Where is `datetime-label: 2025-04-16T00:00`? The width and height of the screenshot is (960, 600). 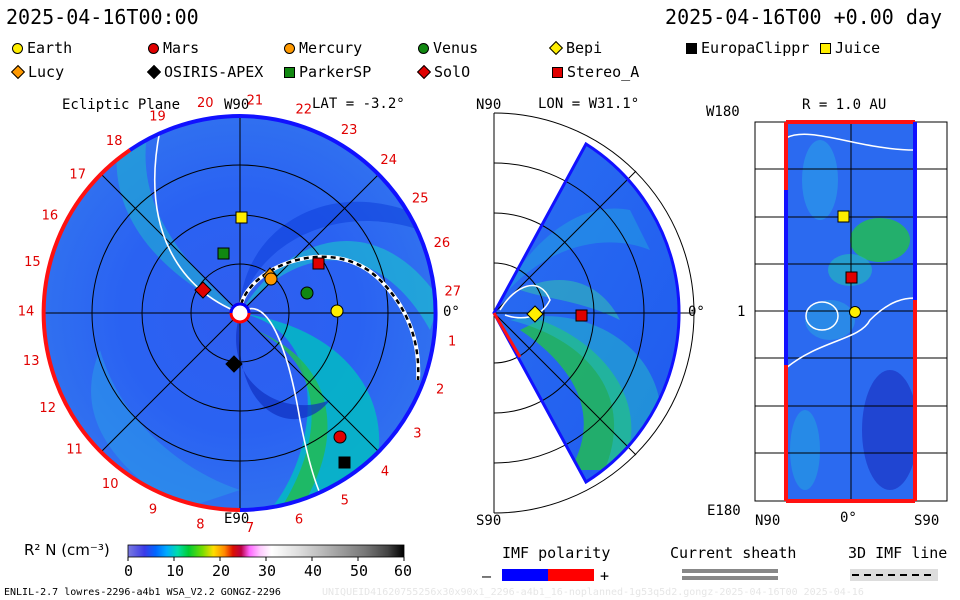 datetime-label: 2025-04-16T00:00 is located at coordinates (102, 17).